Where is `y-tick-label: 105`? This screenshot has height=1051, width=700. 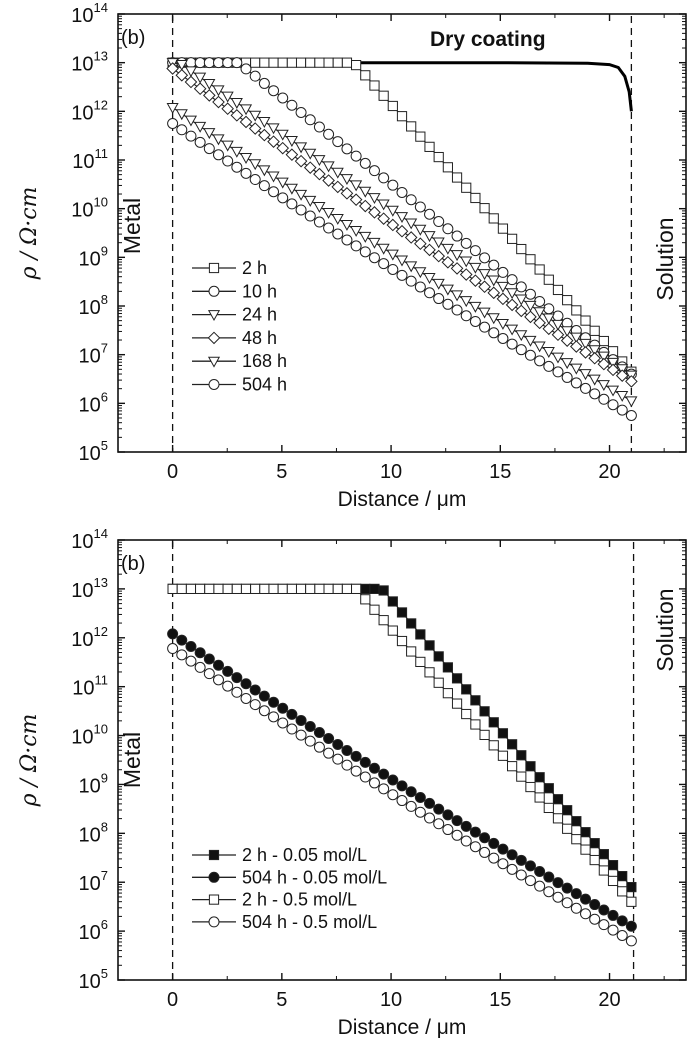 y-tick-label: 105 is located at coordinates (93, 451).